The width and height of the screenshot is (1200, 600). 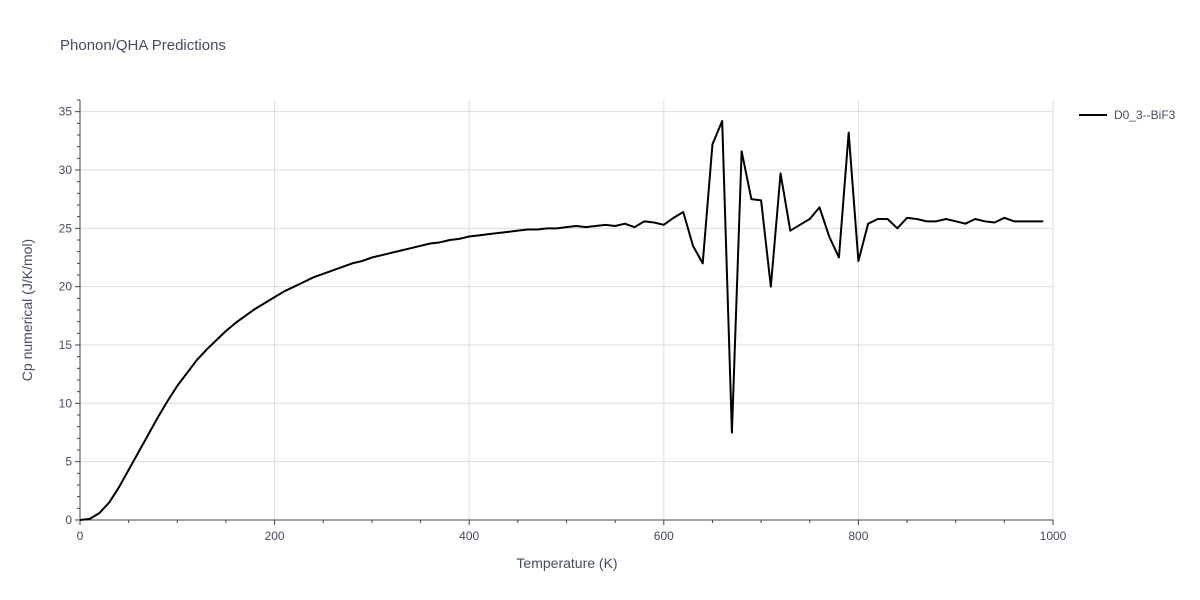 What do you see at coordinates (66, 345) in the screenshot?
I see `y-tick-label: 15` at bounding box center [66, 345].